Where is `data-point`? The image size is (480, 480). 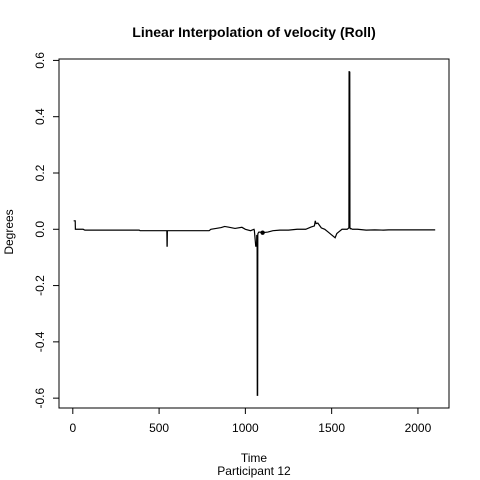
data-point is located at coordinates (262, 232).